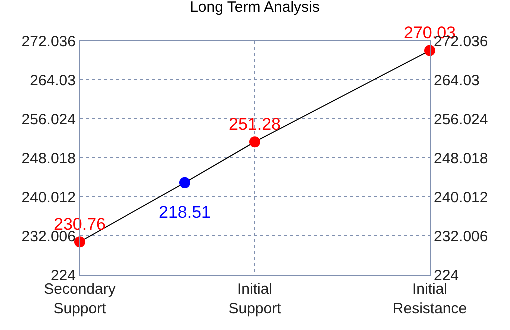 The image size is (510, 330). I want to click on y2-tick-label: 240.012, so click(461, 197).